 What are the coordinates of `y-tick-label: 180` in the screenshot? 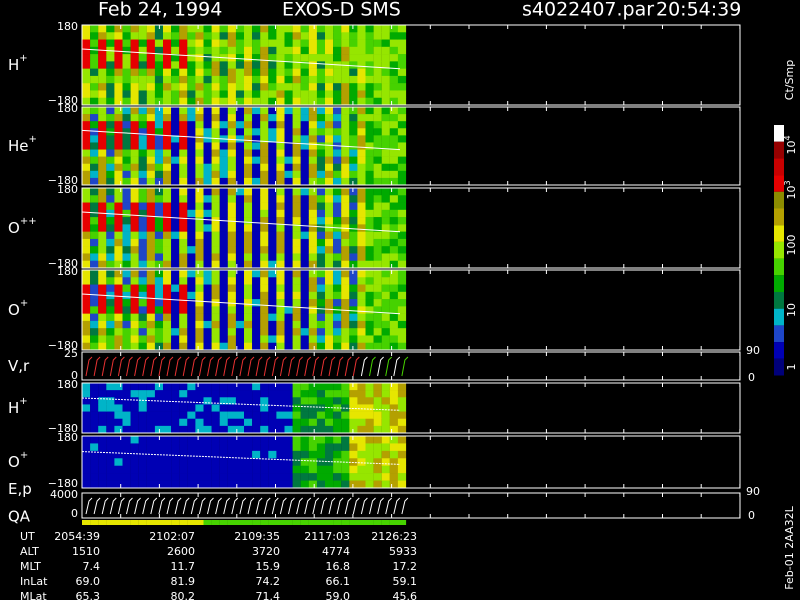 It's located at (67, 437).